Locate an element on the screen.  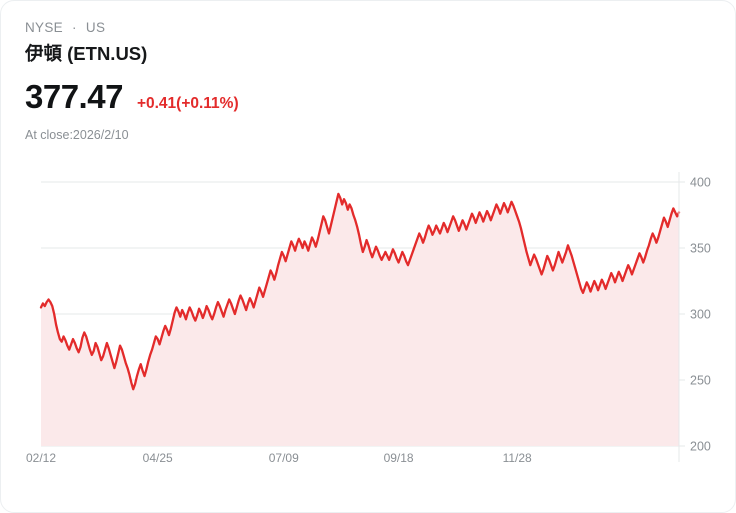
x-axis-tick-label: 07/09 is located at coordinates (284, 458).